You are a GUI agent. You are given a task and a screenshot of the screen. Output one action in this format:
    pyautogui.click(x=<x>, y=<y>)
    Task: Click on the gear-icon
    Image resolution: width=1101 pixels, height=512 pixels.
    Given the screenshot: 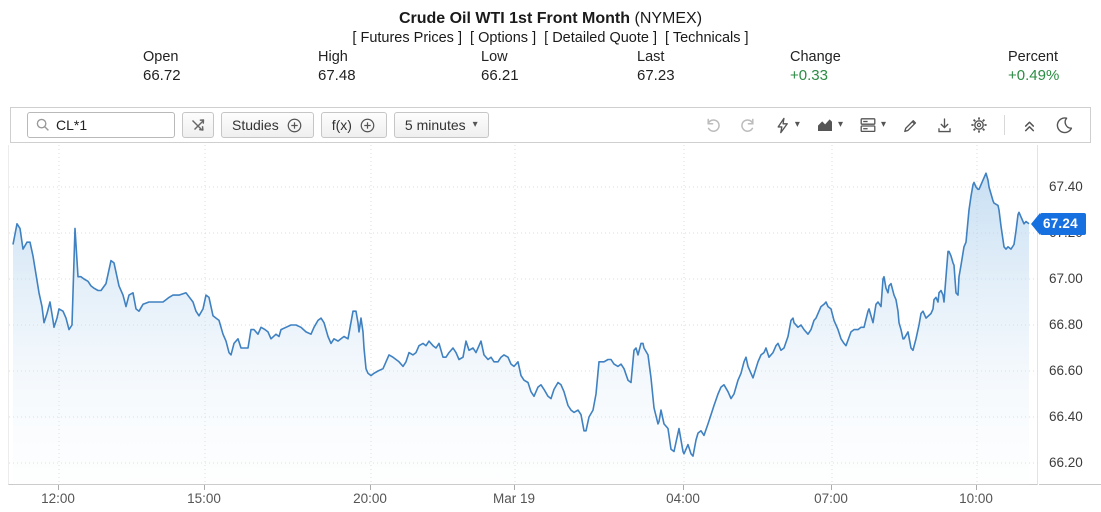 What is the action you would take?
    pyautogui.click(x=979, y=125)
    